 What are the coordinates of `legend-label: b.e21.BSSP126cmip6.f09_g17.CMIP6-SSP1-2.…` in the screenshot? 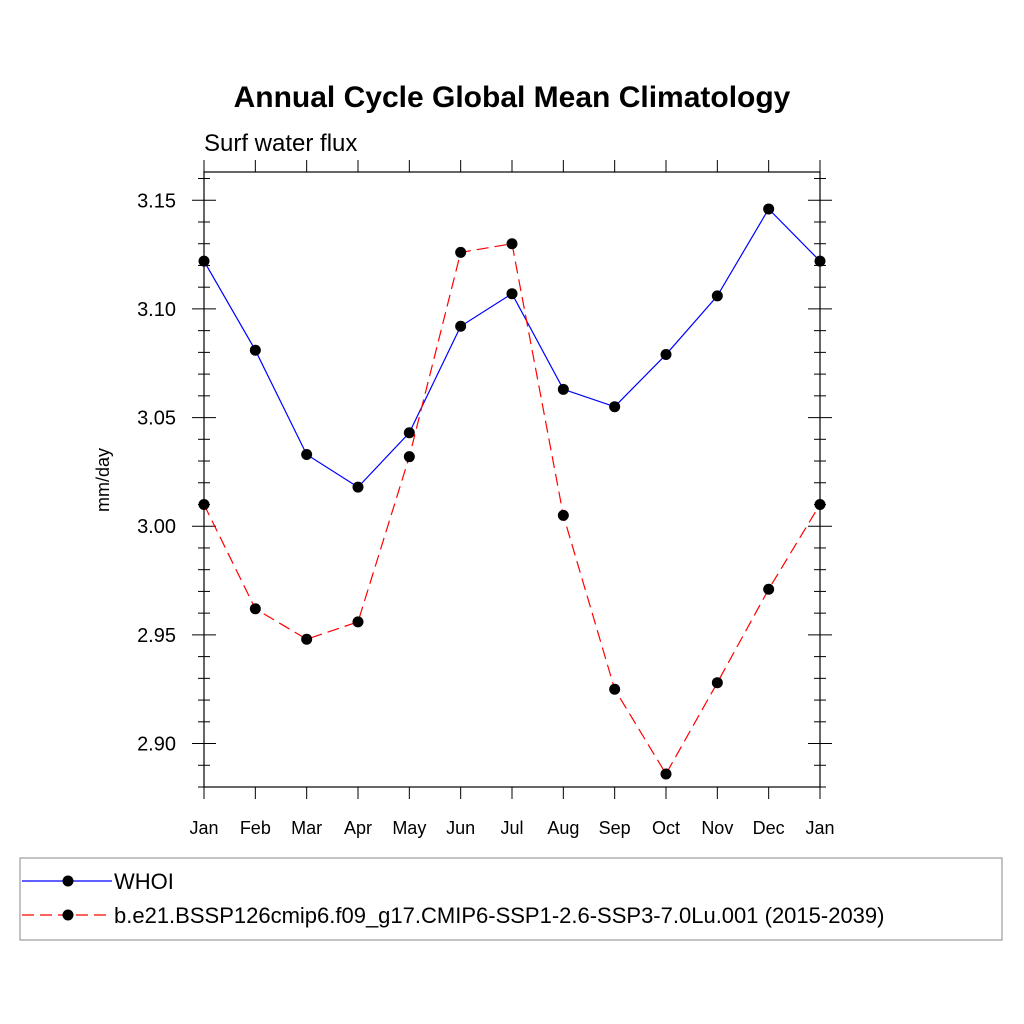 It's located at (499, 915).